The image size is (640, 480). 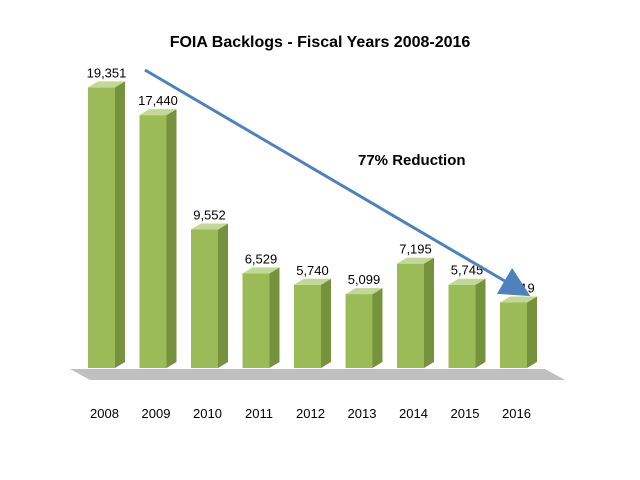 I want to click on bar-2015, so click(x=467, y=323).